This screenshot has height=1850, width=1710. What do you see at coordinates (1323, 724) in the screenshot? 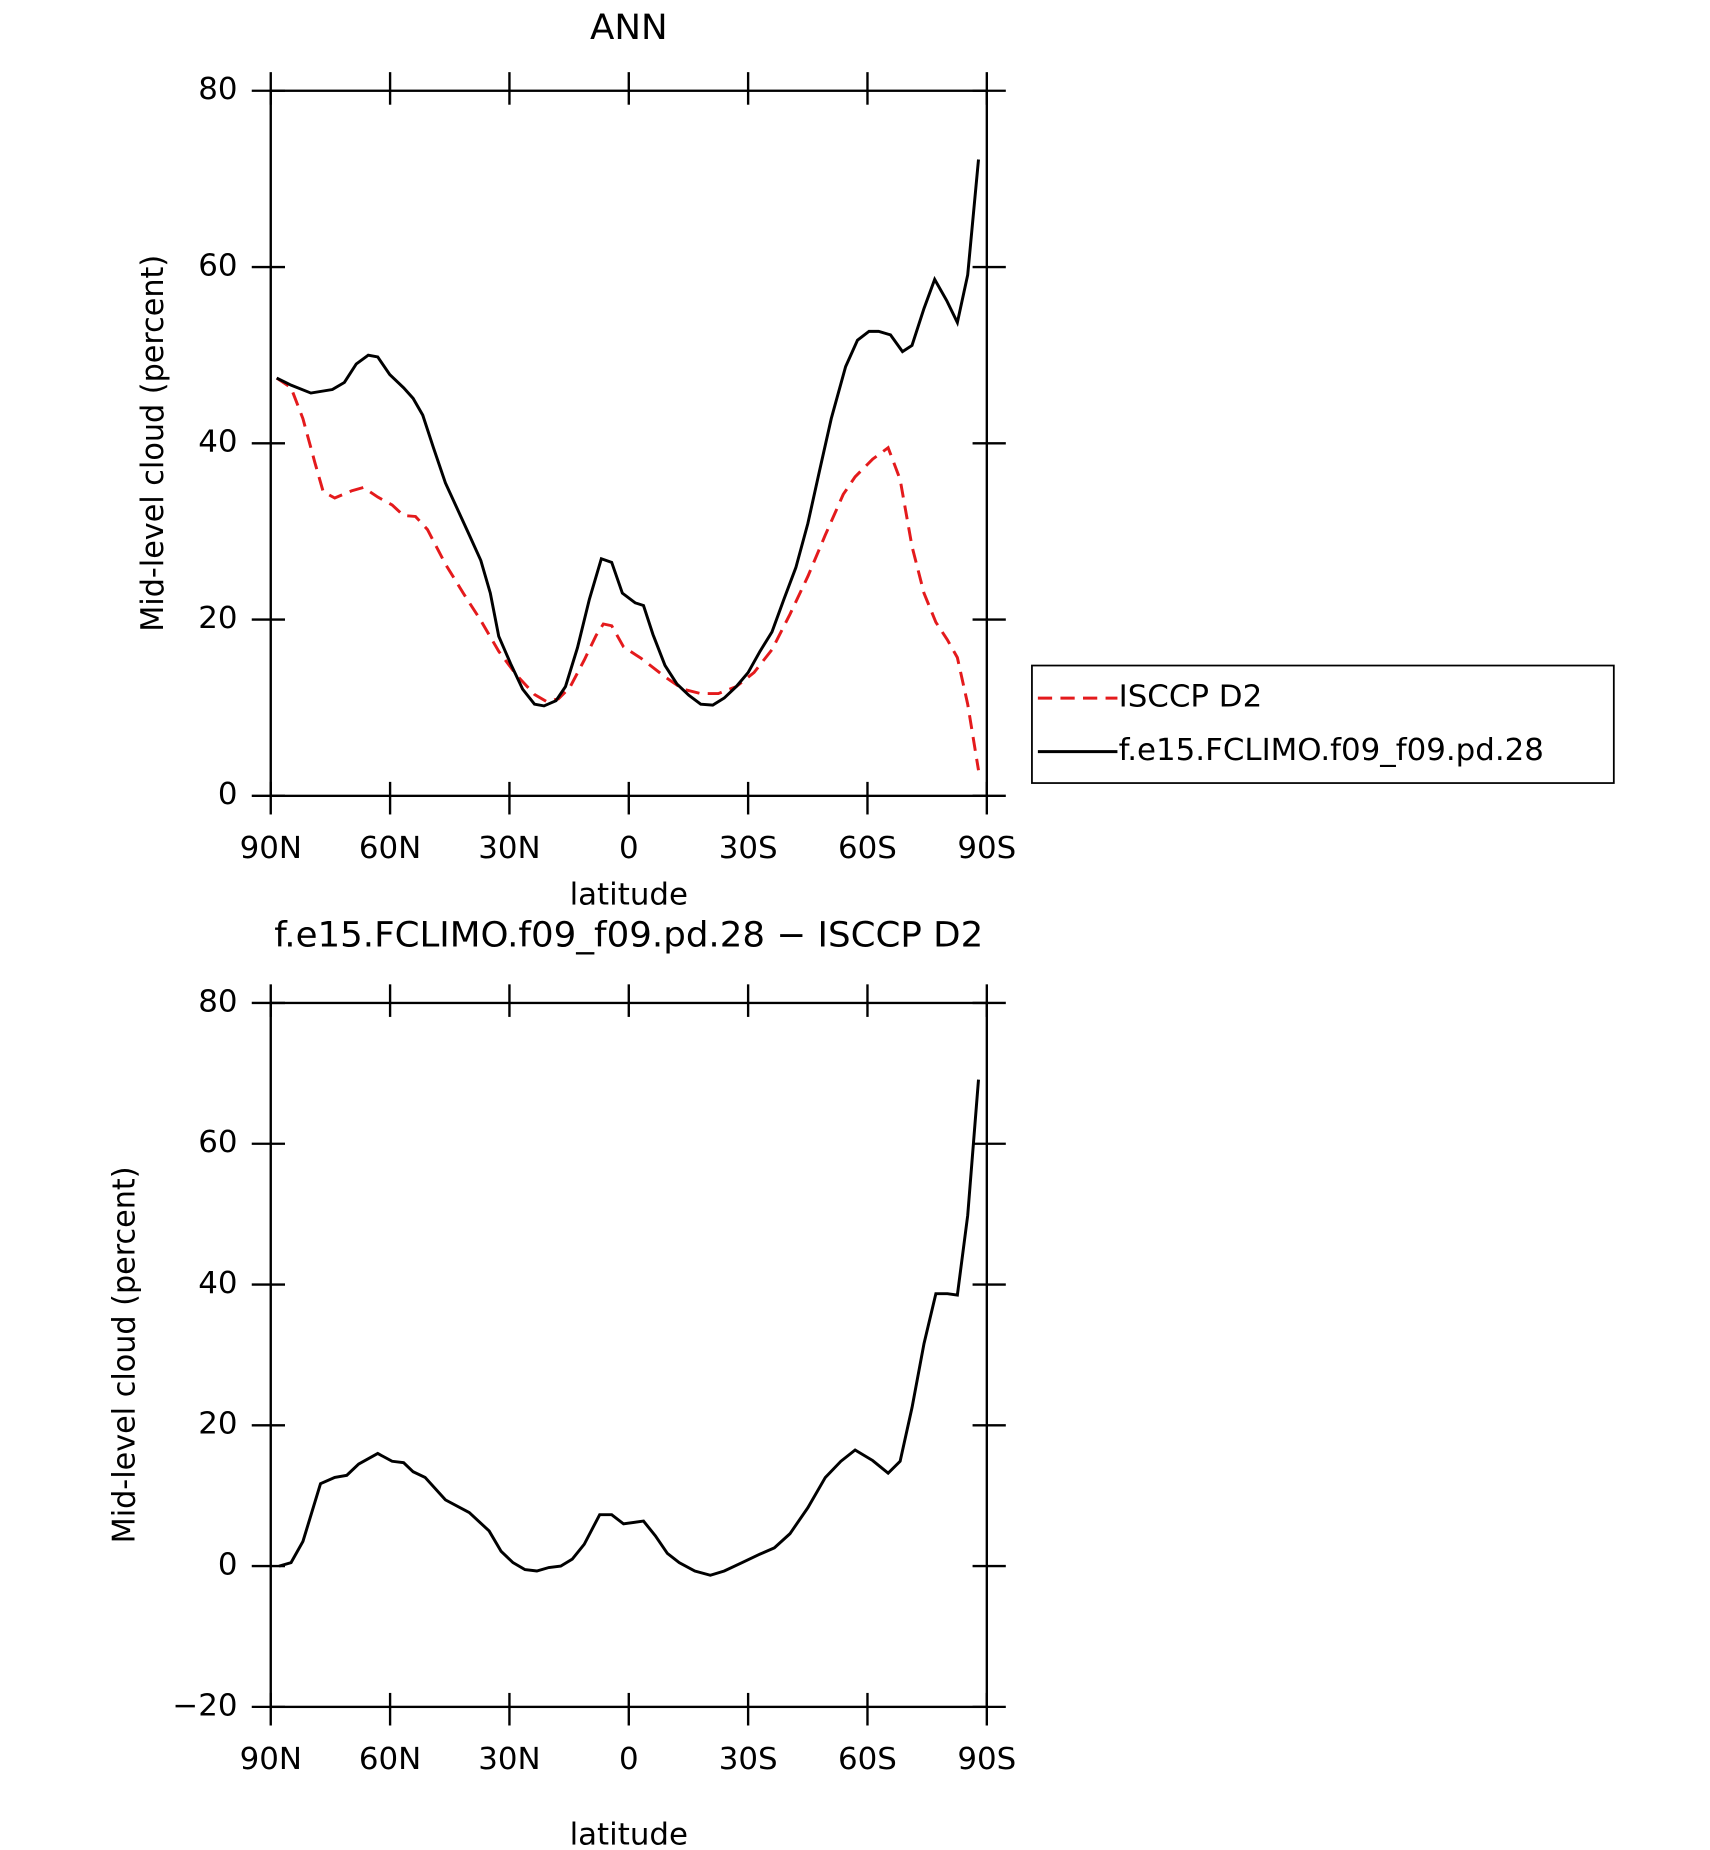
I see `legend-box` at bounding box center [1323, 724].